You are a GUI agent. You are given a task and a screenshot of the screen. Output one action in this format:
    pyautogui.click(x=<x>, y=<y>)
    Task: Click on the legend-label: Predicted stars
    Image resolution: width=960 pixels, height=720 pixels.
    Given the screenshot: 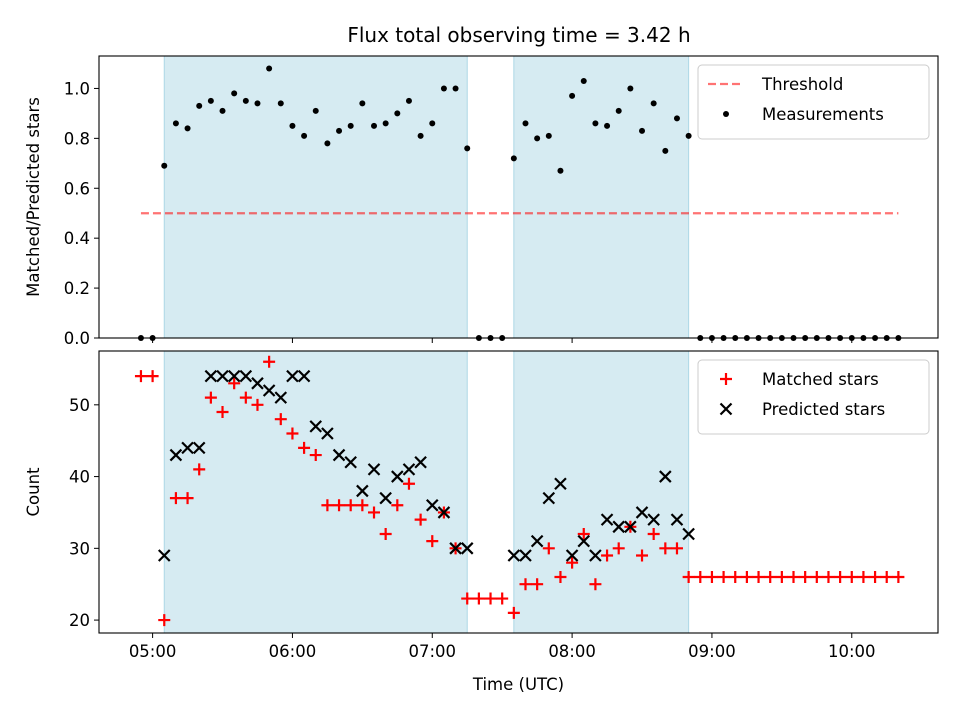 What is the action you would take?
    pyautogui.click(x=823, y=409)
    